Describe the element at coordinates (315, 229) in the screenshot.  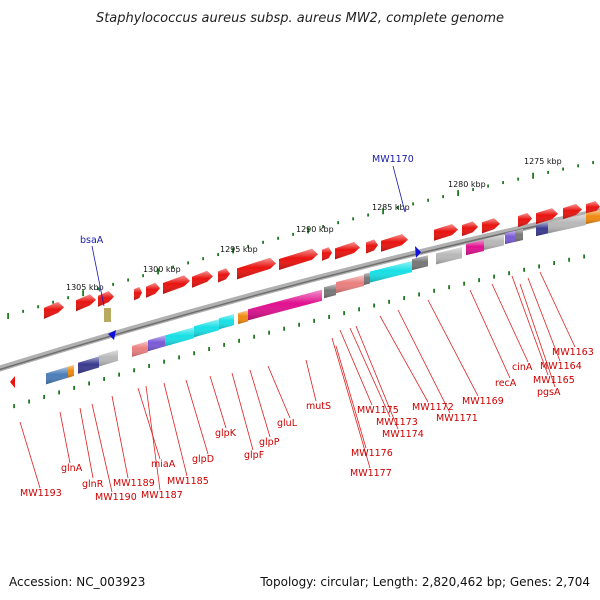
I see `kbp-label-1290: 1290 kbp` at that location.